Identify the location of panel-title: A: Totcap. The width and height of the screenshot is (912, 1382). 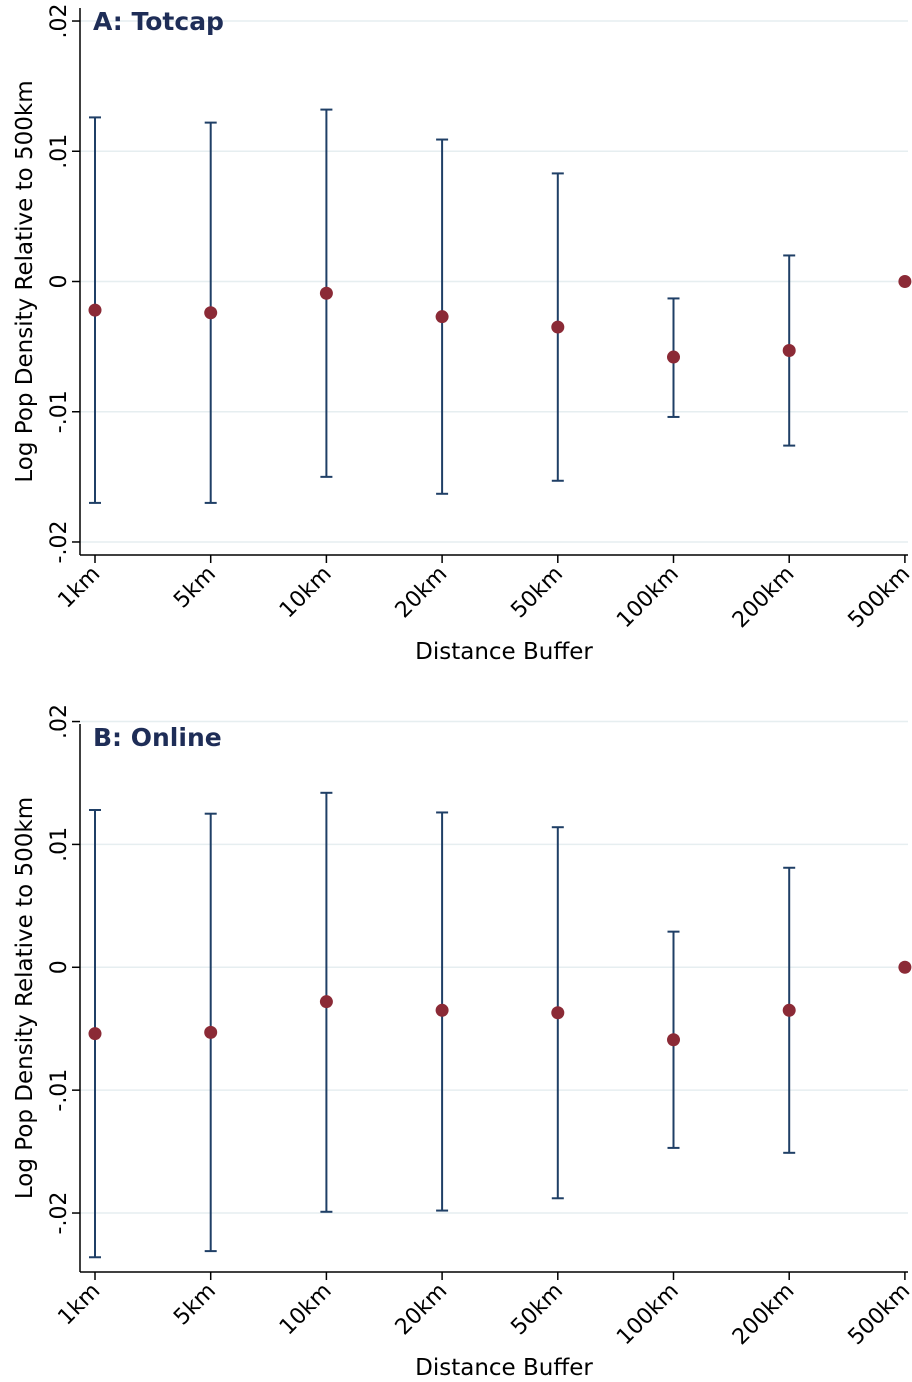
(158, 21).